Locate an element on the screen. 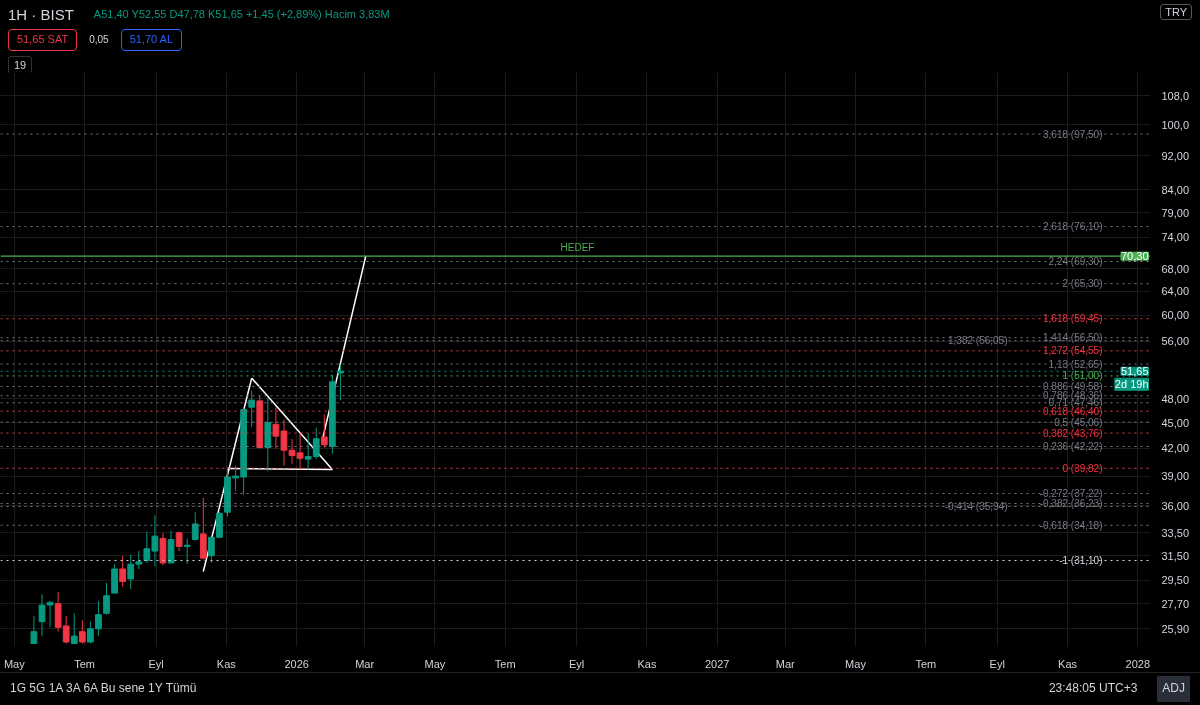 This screenshot has width=1200, height=705. text: 51,70 AL is located at coordinates (151, 40).